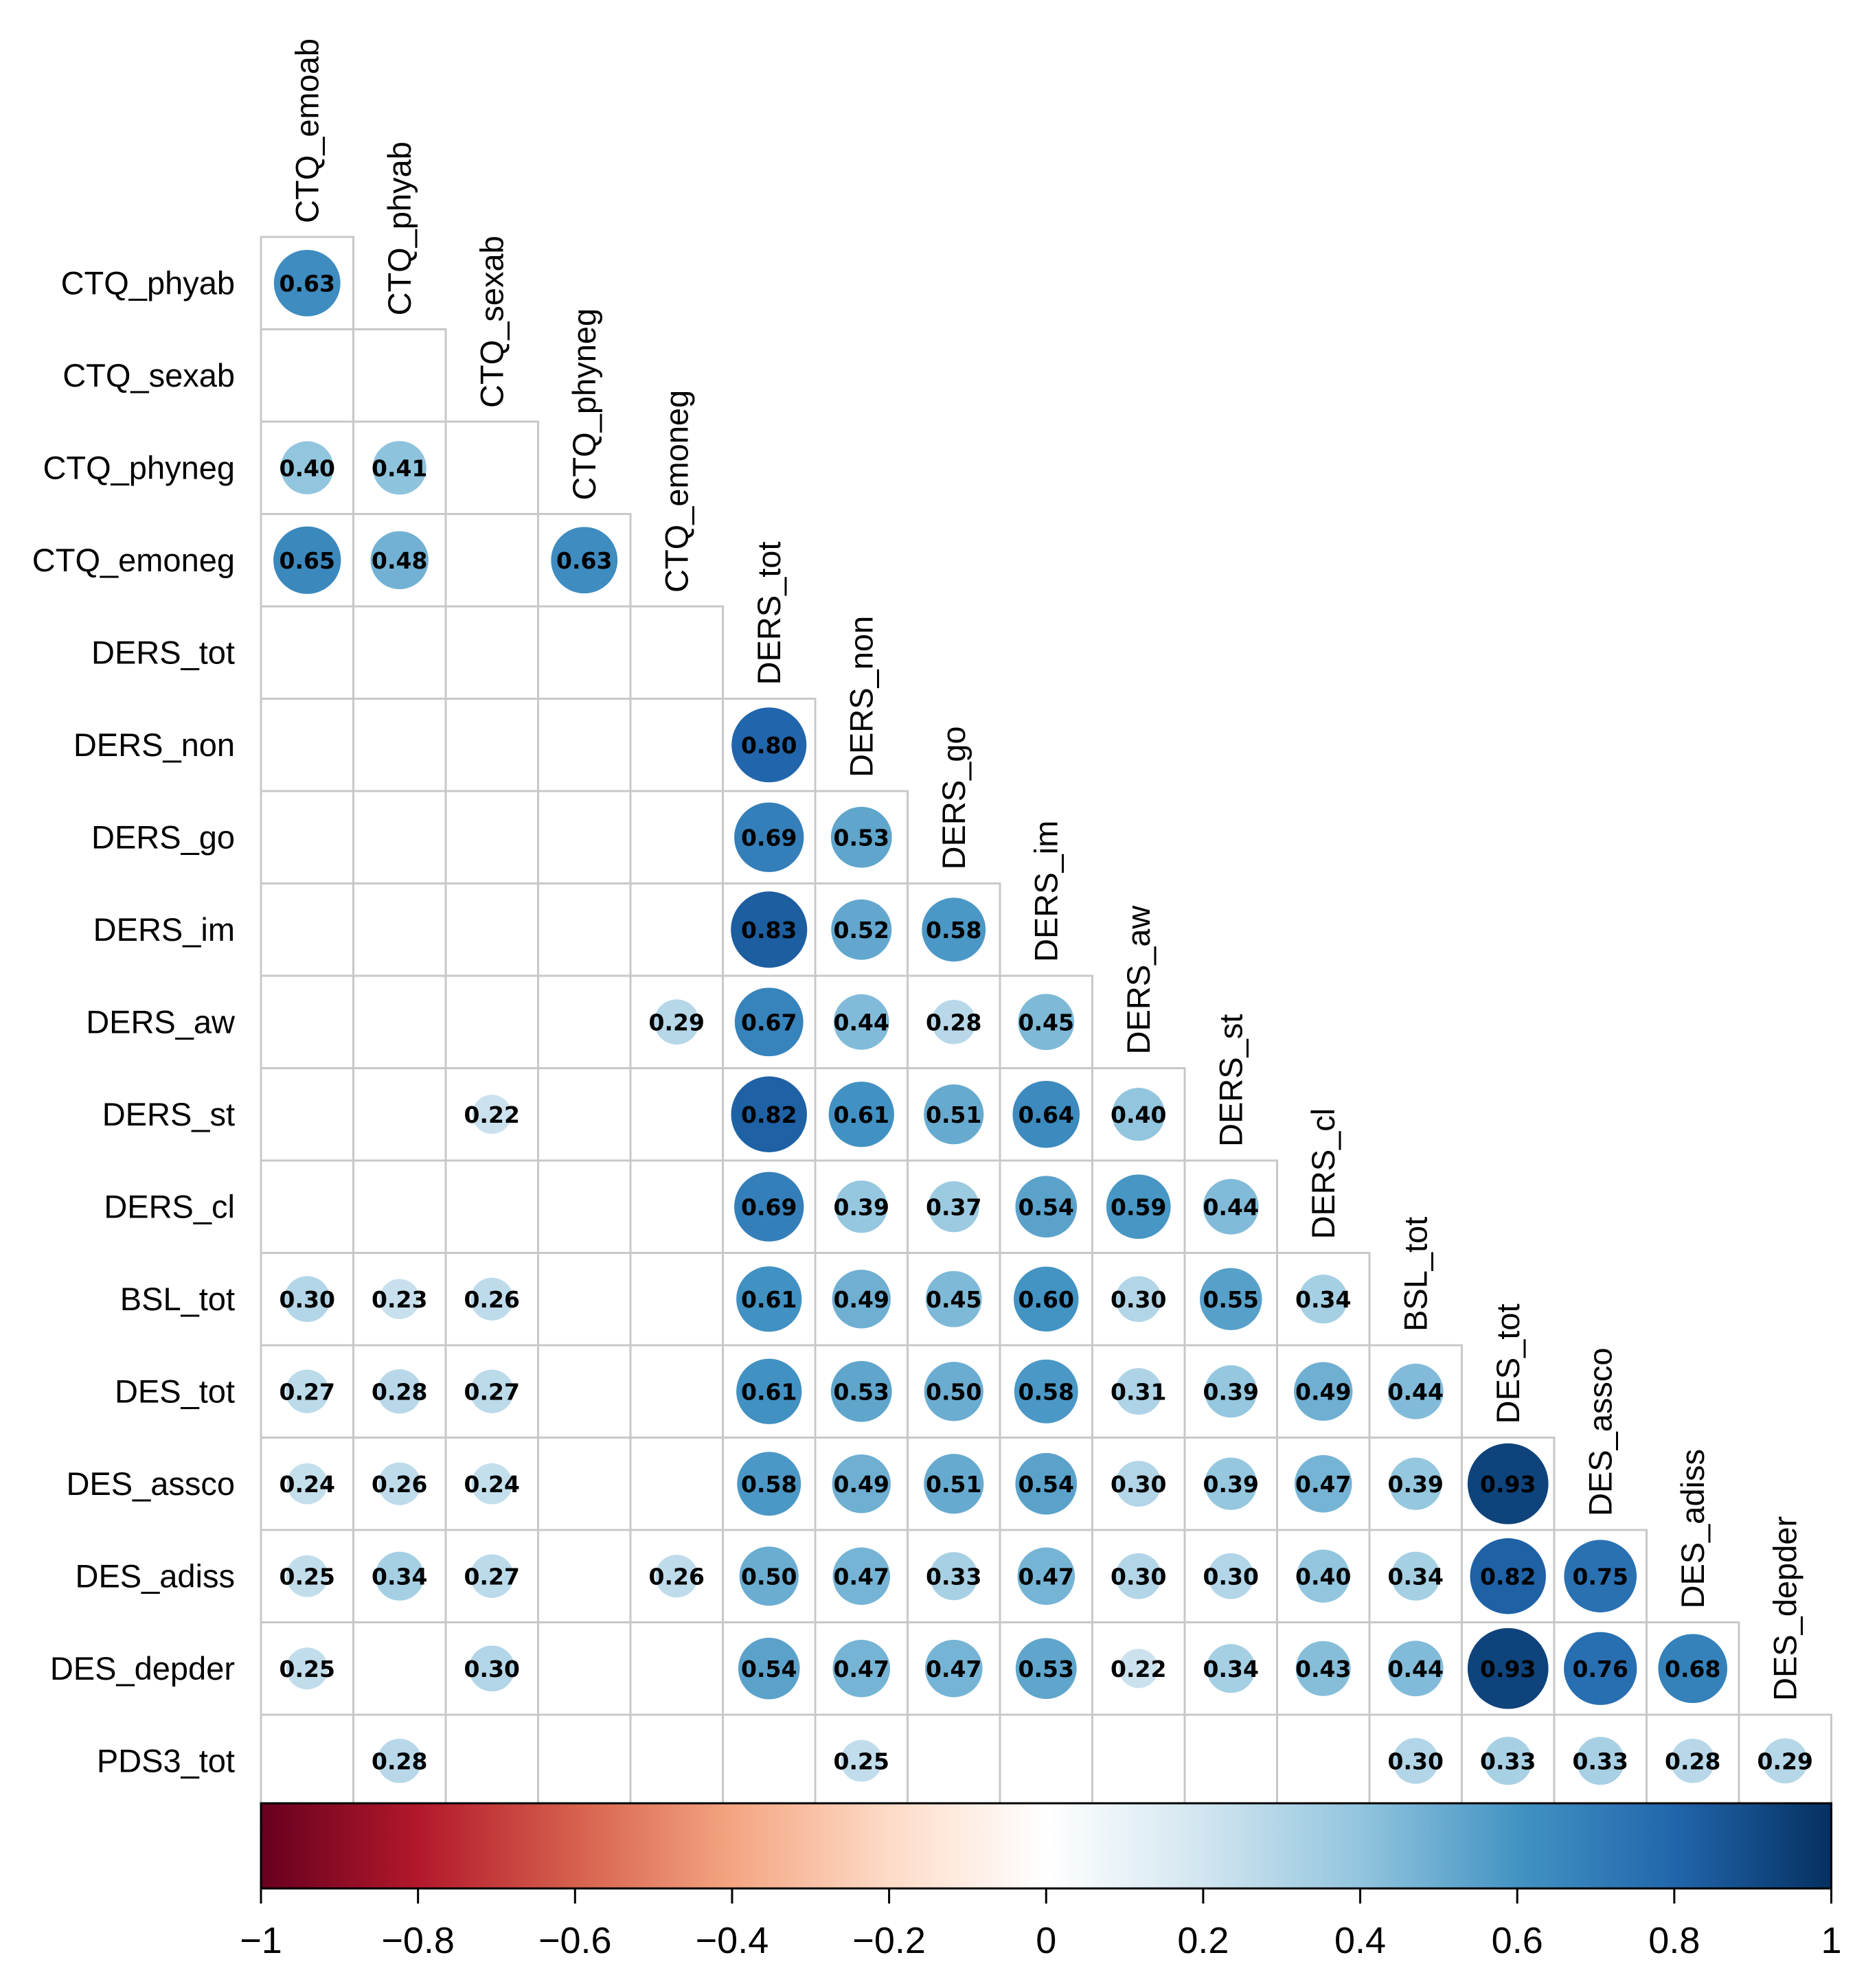  What do you see at coordinates (676, 492) in the screenshot?
I see `column-label: CTQ_emoneg` at bounding box center [676, 492].